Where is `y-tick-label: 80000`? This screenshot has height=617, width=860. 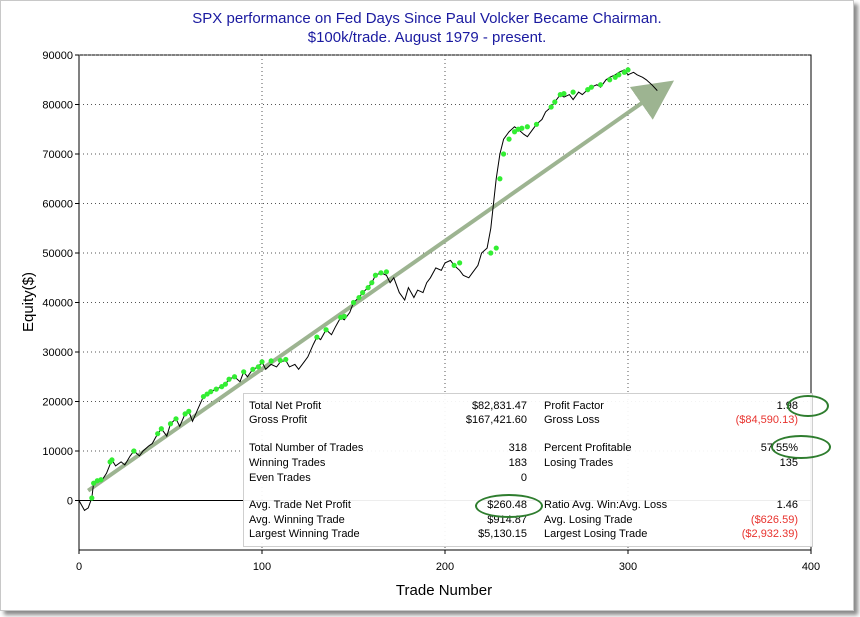
y-tick-label: 80000 is located at coordinates (57, 106).